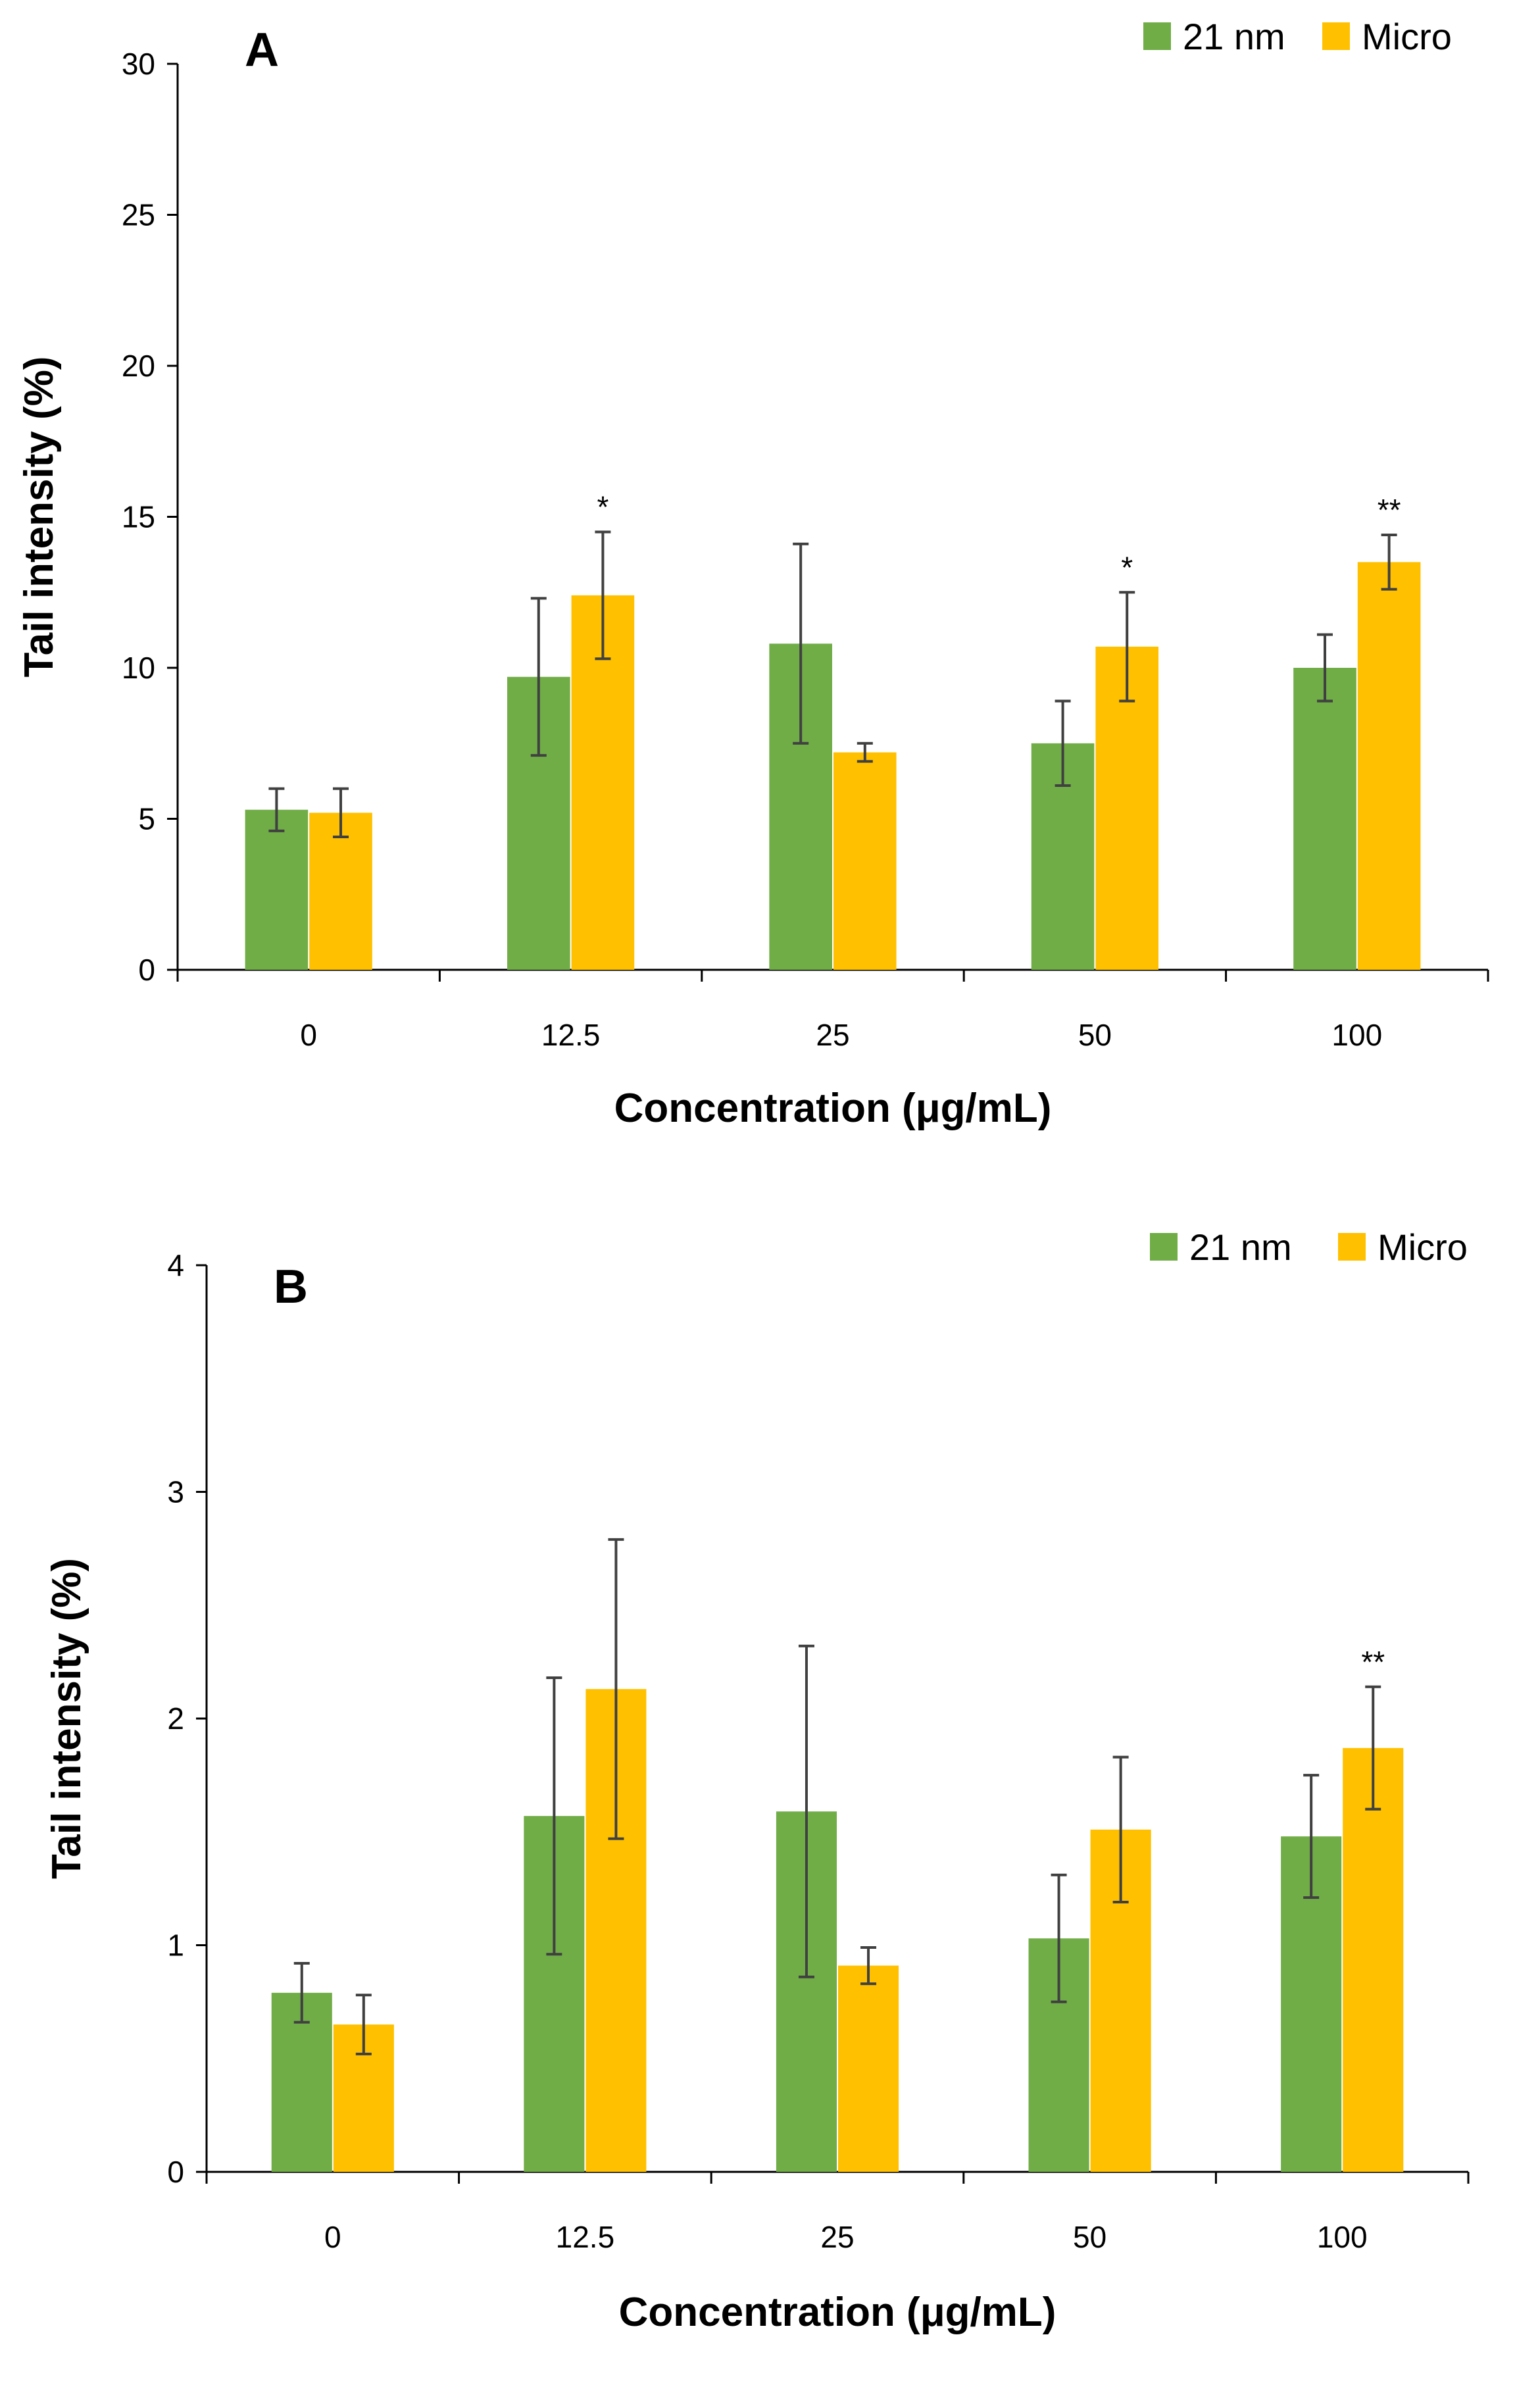  Describe the element at coordinates (138, 366) in the screenshot. I see `y-tick-label: 20` at that location.